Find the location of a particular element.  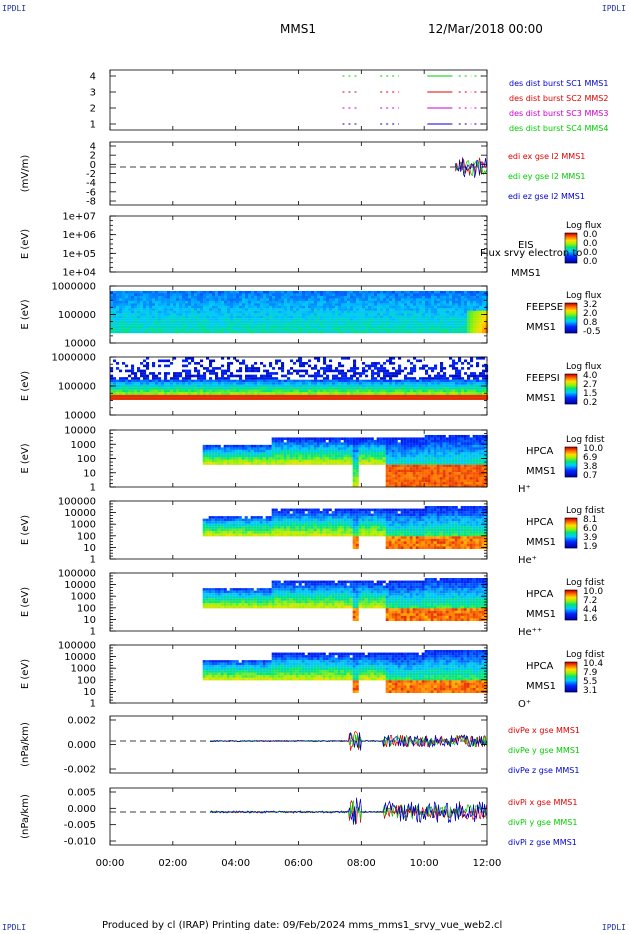

panel-label: FEEPSE is located at coordinates (544, 307).